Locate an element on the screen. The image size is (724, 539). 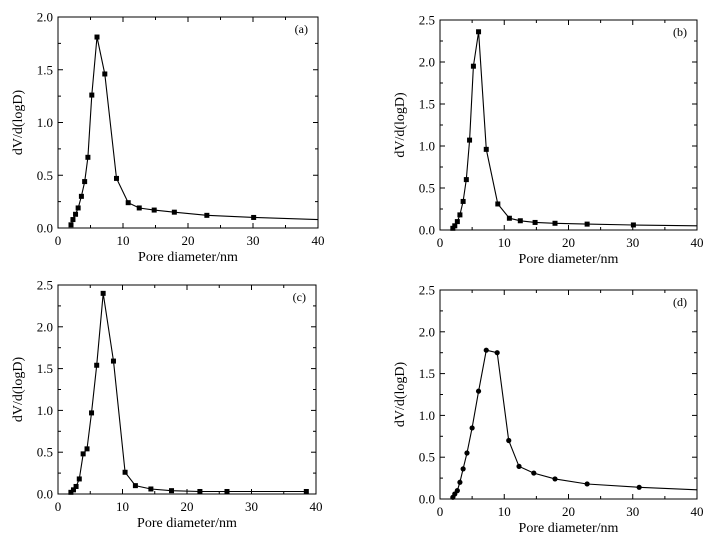
panel-label: (d) is located at coordinates (680, 302).